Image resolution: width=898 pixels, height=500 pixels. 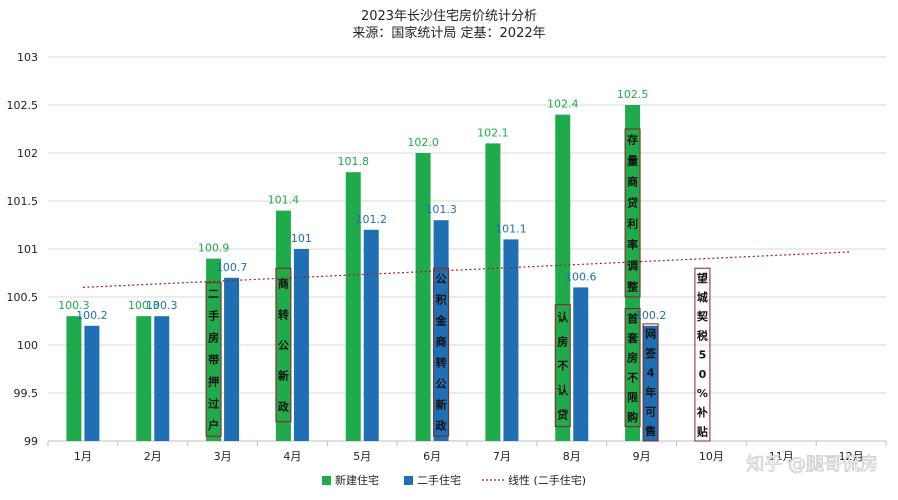 What do you see at coordinates (372, 219) in the screenshot?
I see `data-label: 101.2` at bounding box center [372, 219].